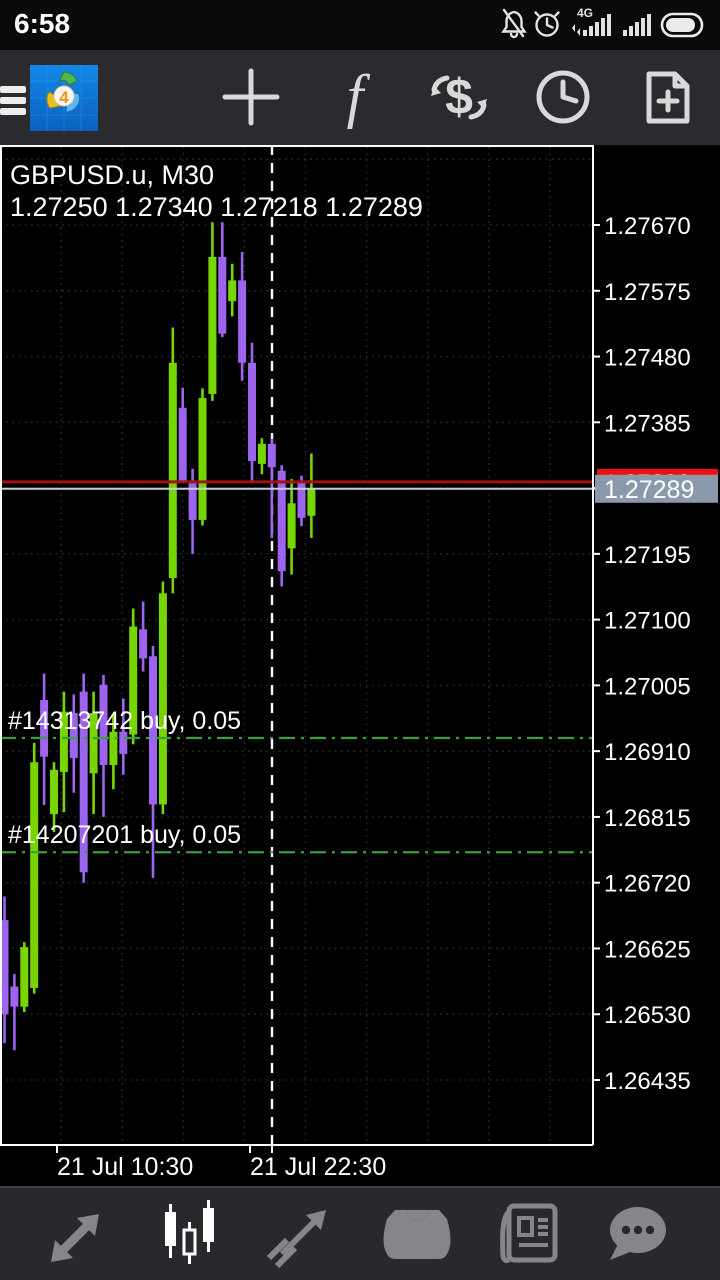 Image resolution: width=720 pixels, height=1280 pixels. What do you see at coordinates (637, 25) in the screenshot?
I see `signal-2-icon` at bounding box center [637, 25].